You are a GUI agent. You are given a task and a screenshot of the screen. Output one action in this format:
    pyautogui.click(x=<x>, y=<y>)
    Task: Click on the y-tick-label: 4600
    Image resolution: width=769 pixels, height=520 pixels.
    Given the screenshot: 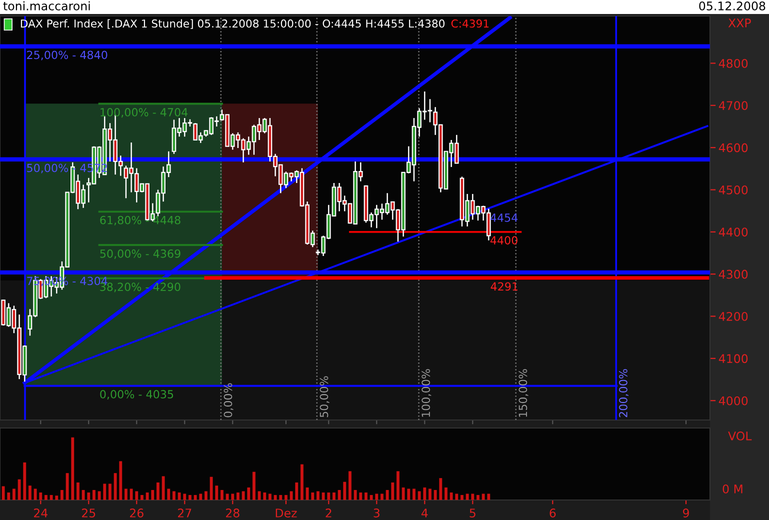 What is the action you would take?
    pyautogui.click(x=733, y=147)
    